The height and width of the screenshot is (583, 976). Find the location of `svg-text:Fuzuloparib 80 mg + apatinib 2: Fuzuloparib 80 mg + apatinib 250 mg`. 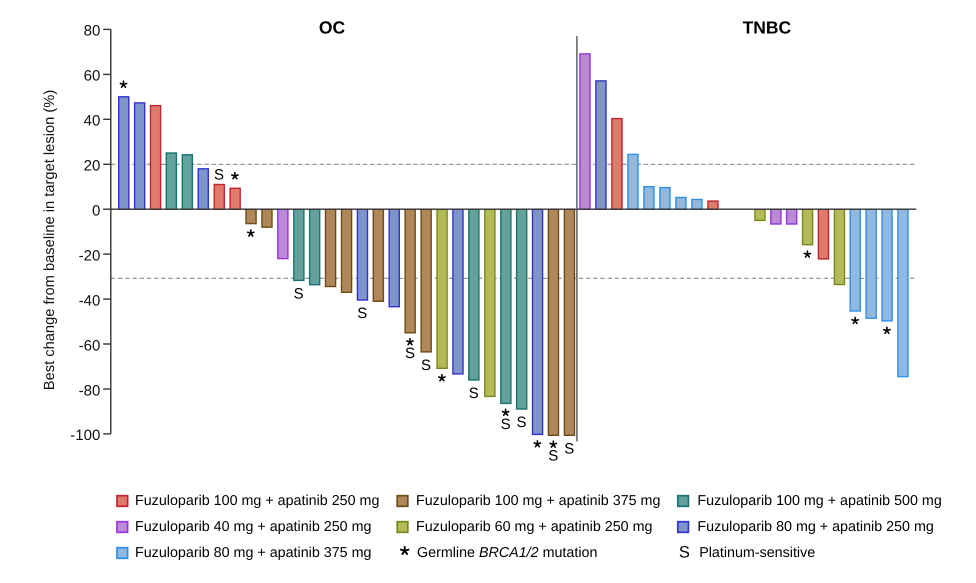

svg-text:Fuzuloparib 80 mg + apatinib 2: Fuzuloparib 80 mg + apatinib 250 mg is located at coordinates (815, 527).